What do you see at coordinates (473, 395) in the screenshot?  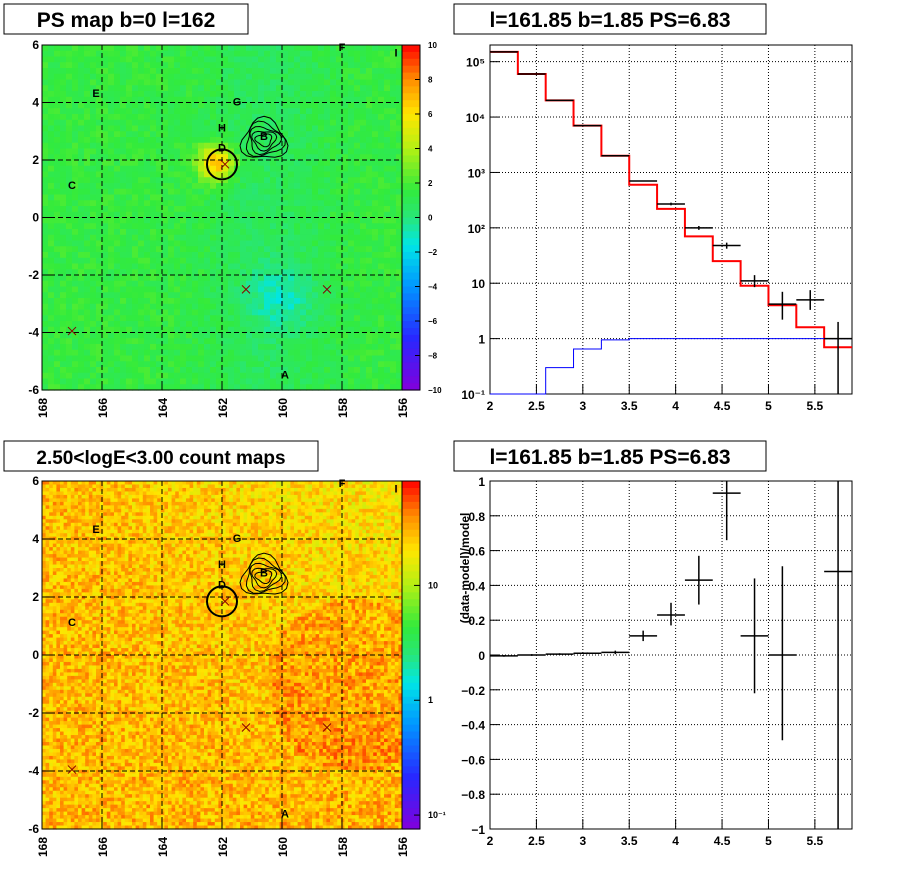 I see `y-tick-label: 10⁻¹` at bounding box center [473, 395].